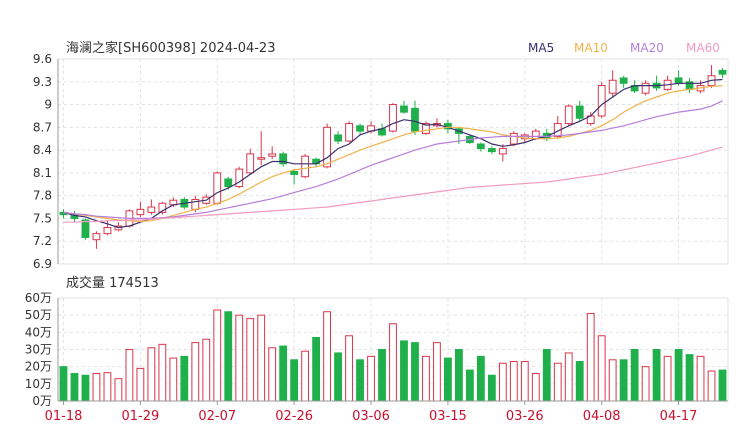 This screenshot has width=740, height=440. I want to click on legend-ma5: MA5, so click(541, 48).